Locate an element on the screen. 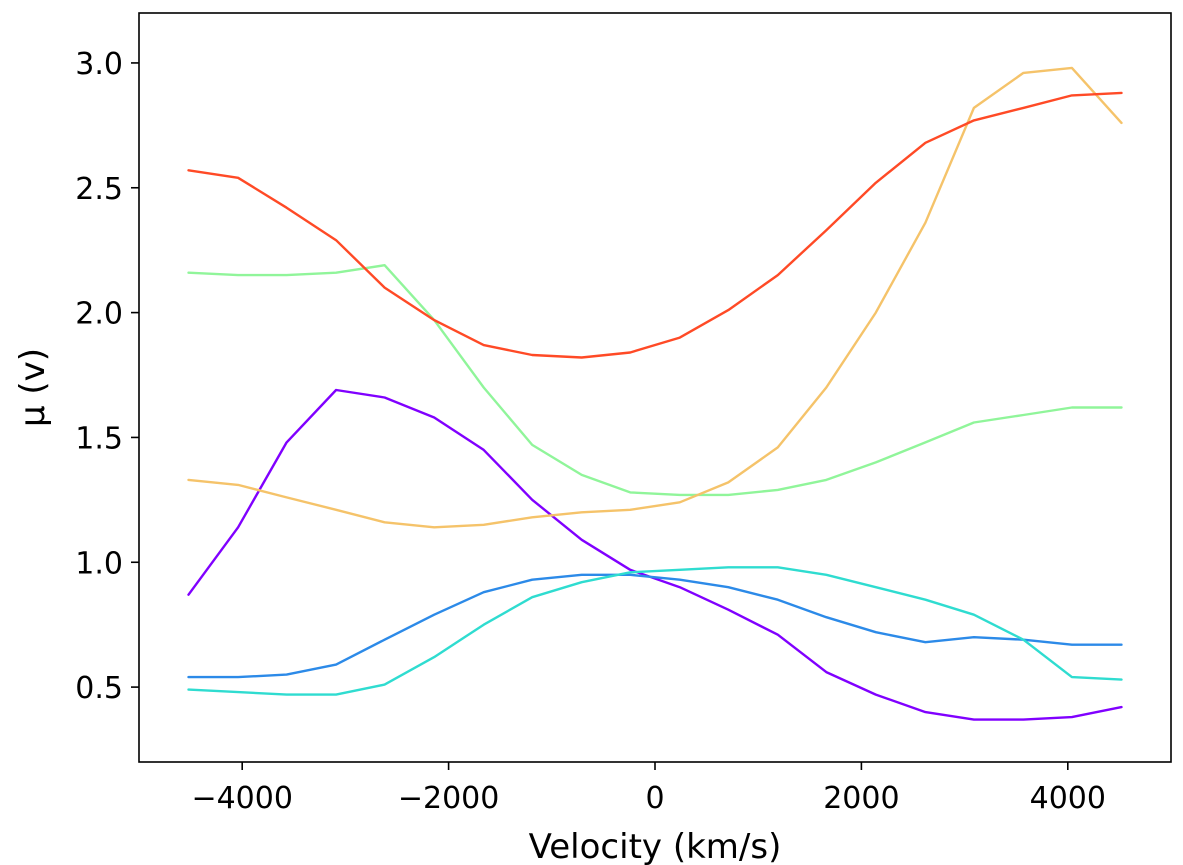 This screenshot has width=1183, height=865. x-tick-label: 4000 is located at coordinates (1068, 798).